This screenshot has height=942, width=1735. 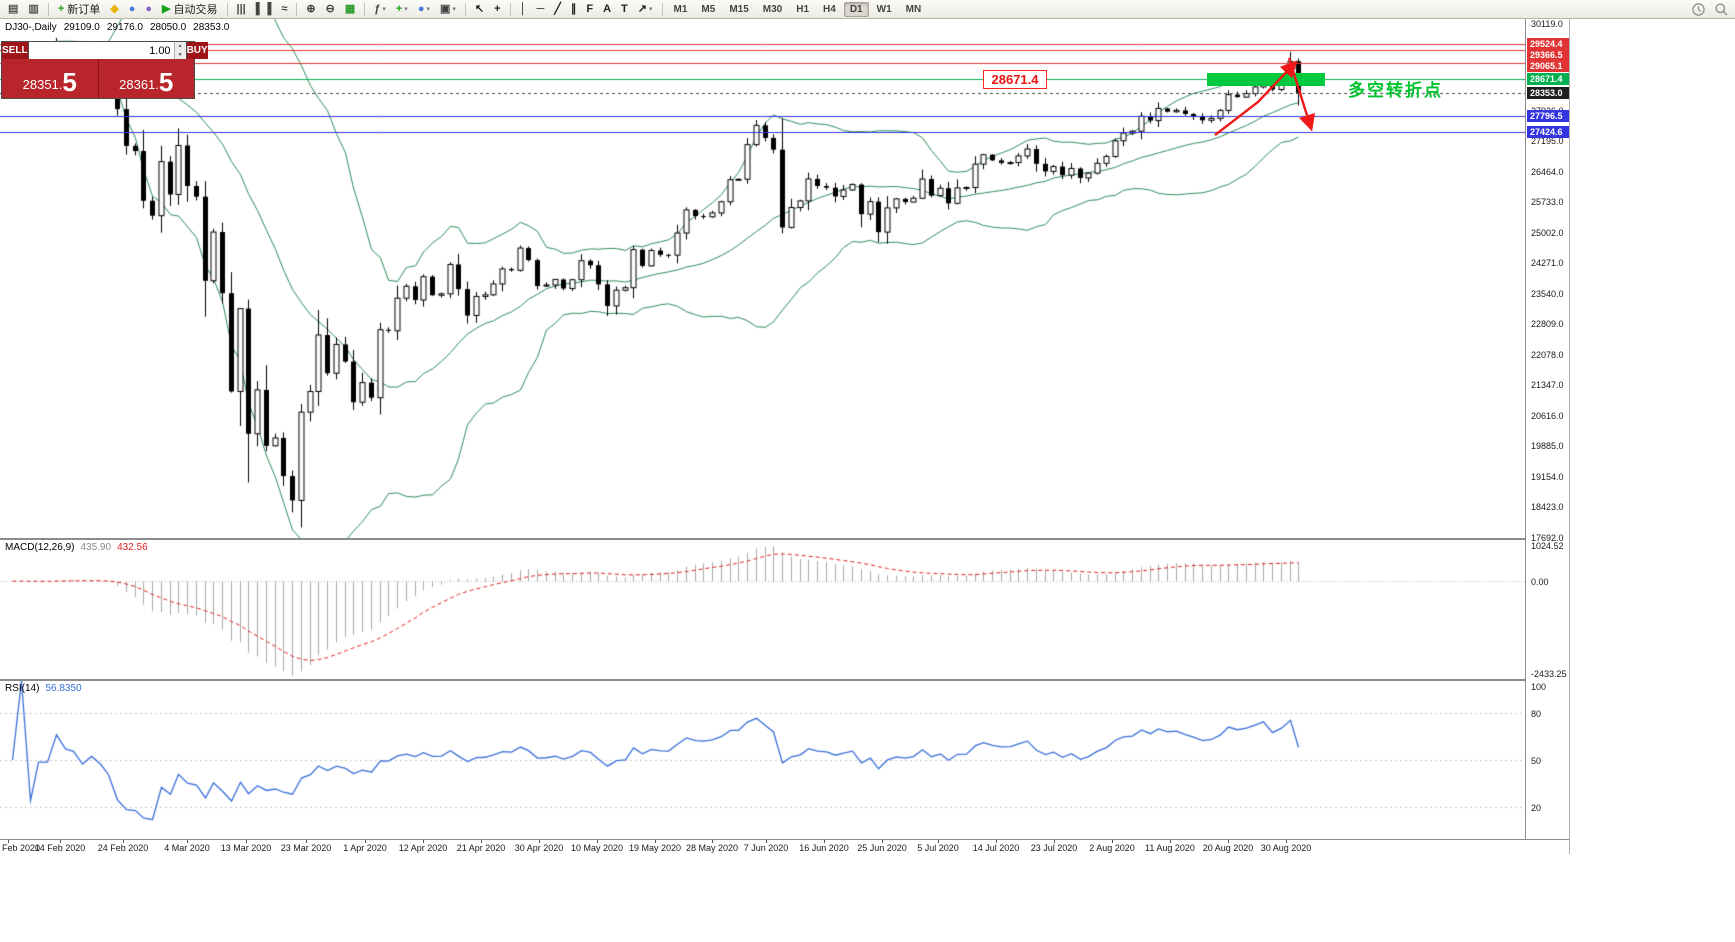 I want to click on text-label-icon: T, so click(x=624, y=9).